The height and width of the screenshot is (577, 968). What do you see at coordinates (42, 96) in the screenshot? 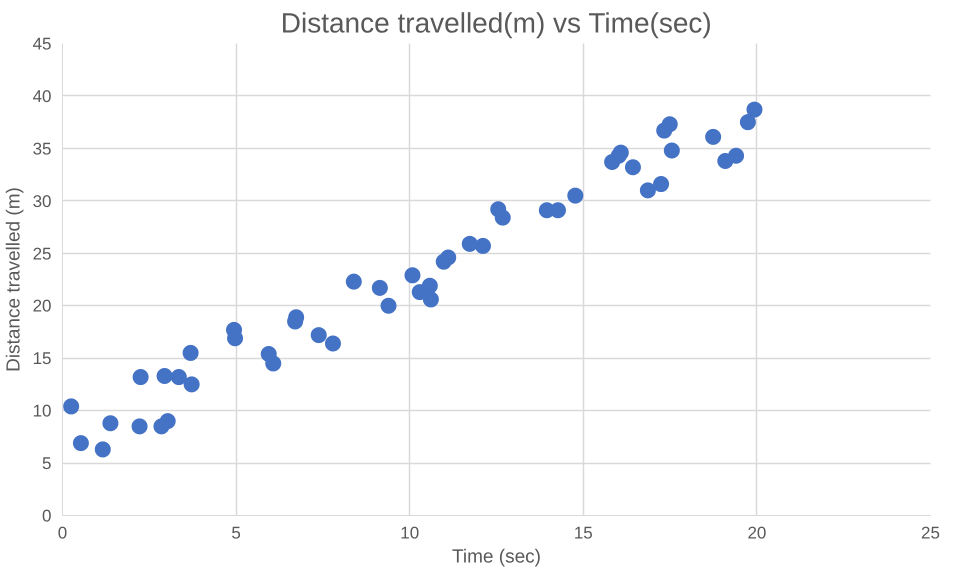
I see `y-tick-label: 40` at bounding box center [42, 96].